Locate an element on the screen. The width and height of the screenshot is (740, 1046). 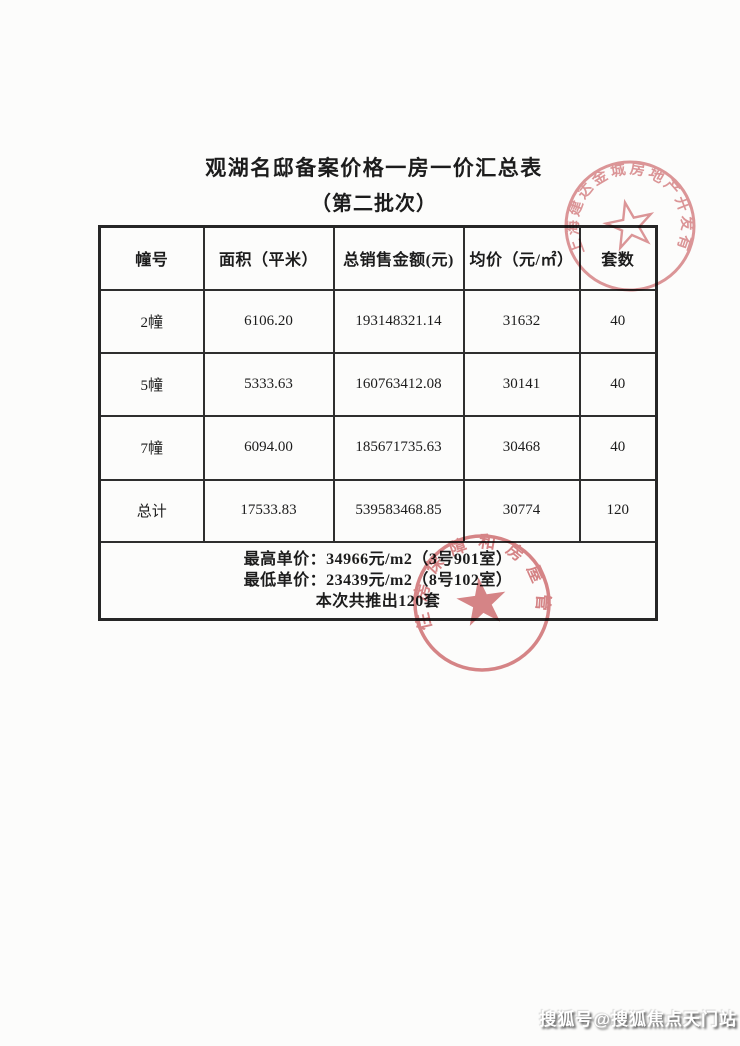
cell-area: 6106.20 is located at coordinates (268, 321).